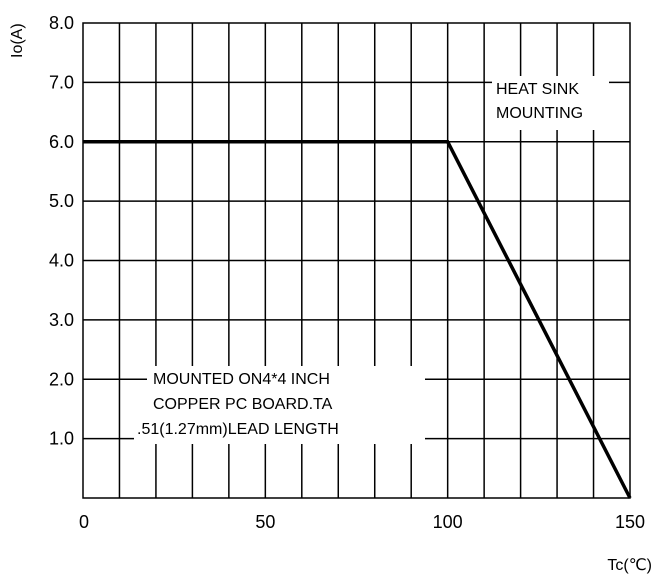 The image size is (657, 581). Describe the element at coordinates (61, 320) in the screenshot. I see `y-tick-label: 3.0` at that location.